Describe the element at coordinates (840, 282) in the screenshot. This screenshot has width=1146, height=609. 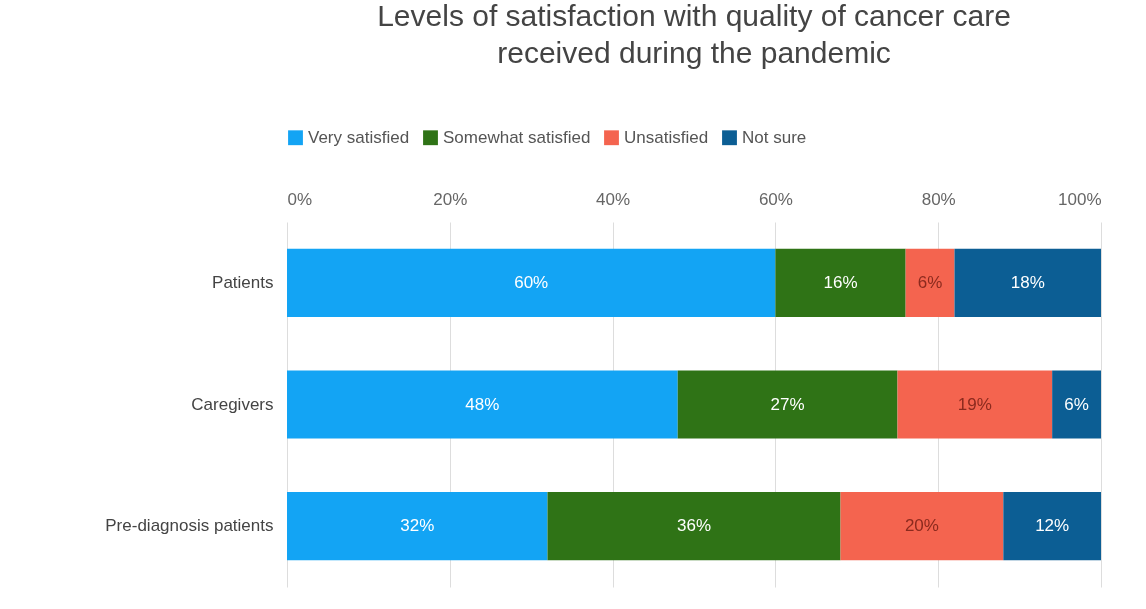
I see `data-label: 16%` at that location.